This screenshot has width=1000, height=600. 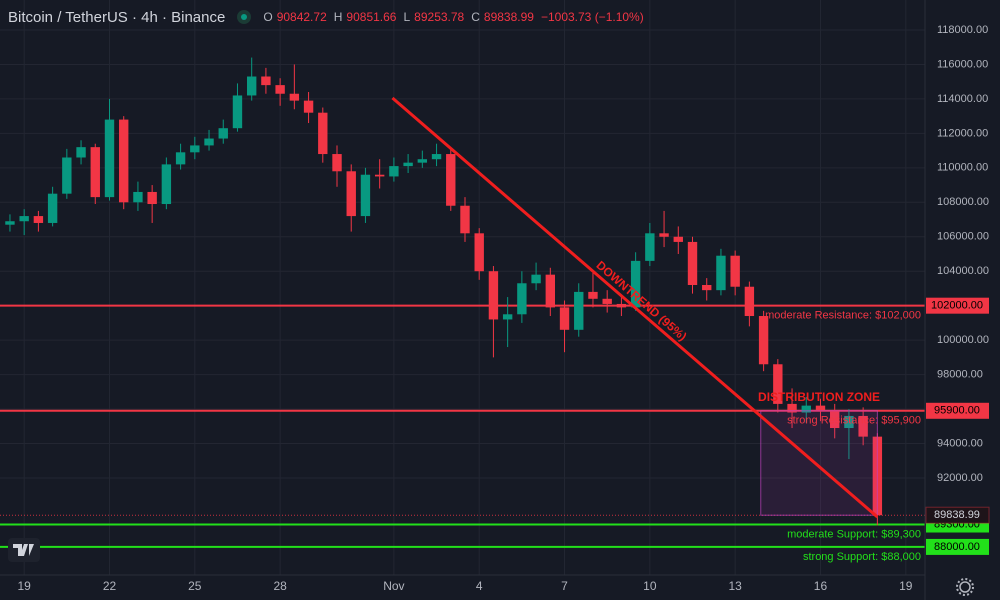 What do you see at coordinates (960, 443) in the screenshot?
I see `y-tick-label: 94000.00` at bounding box center [960, 443].